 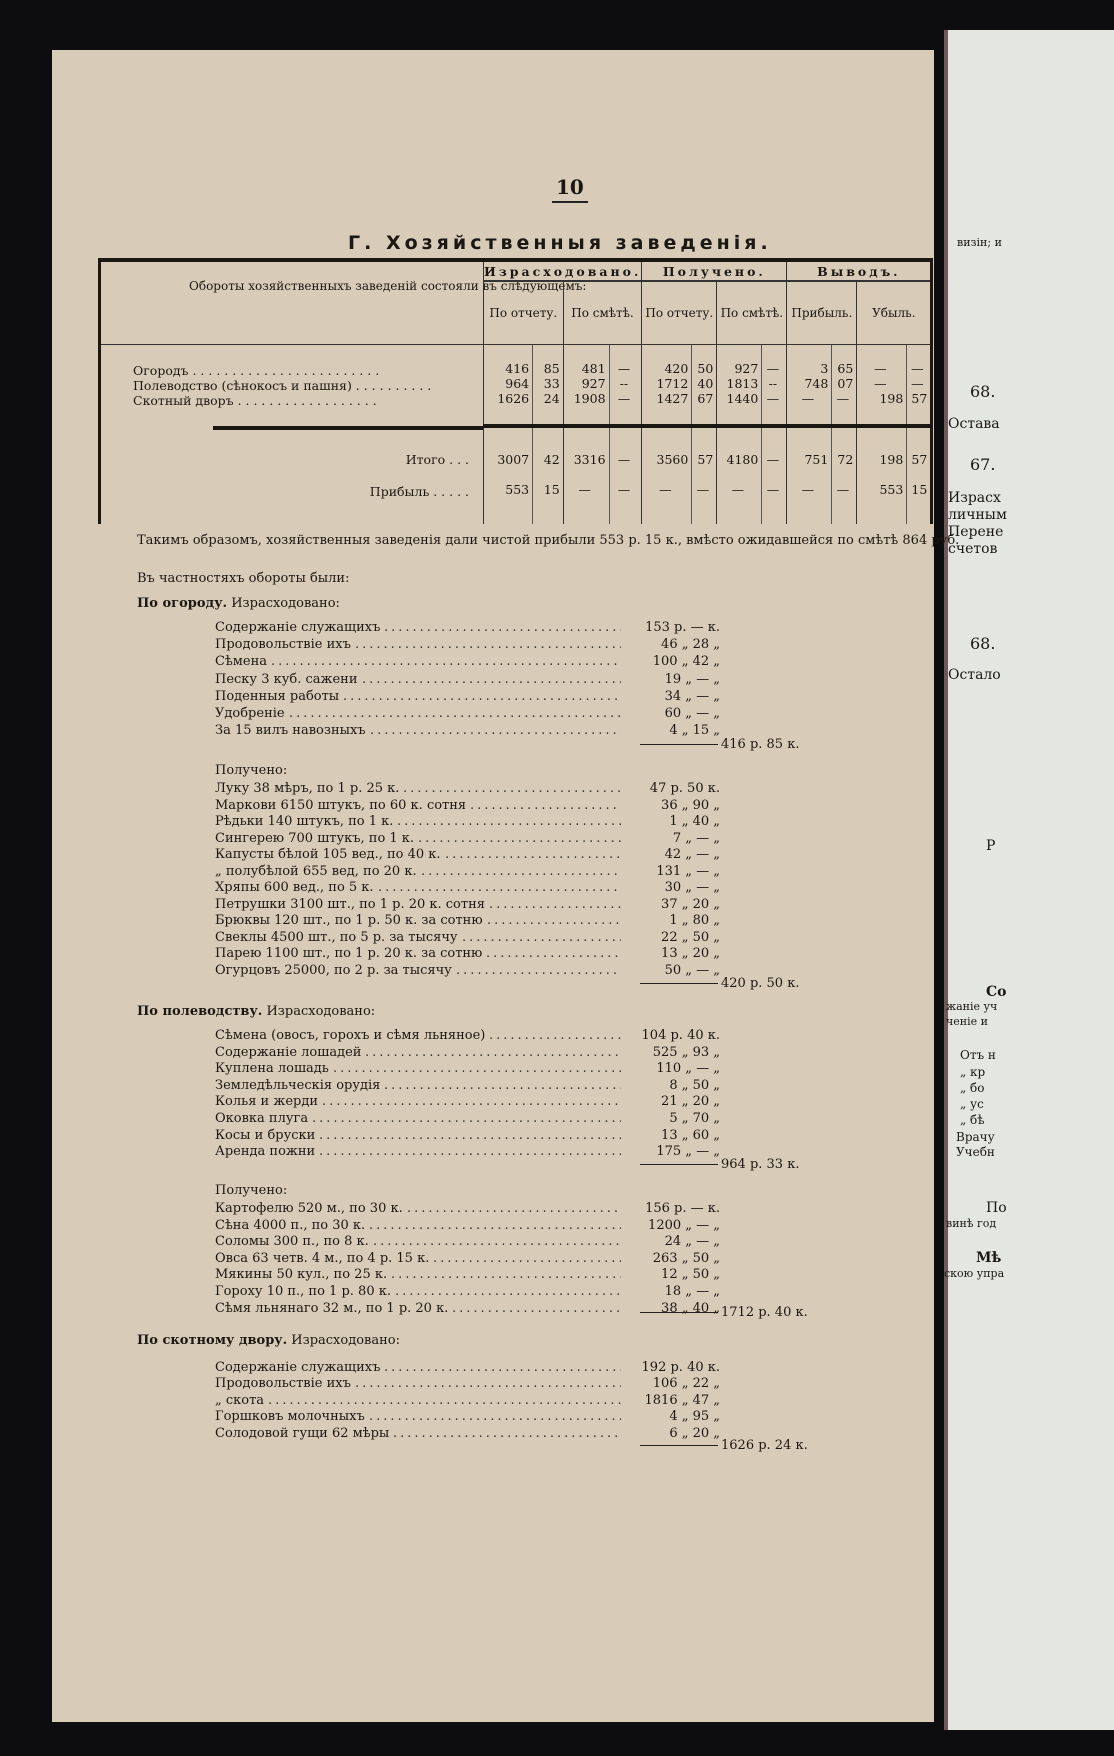 What do you see at coordinates (972, 1088) in the screenshot?
I see `adjacent-page-text: „ бо` at bounding box center [972, 1088].